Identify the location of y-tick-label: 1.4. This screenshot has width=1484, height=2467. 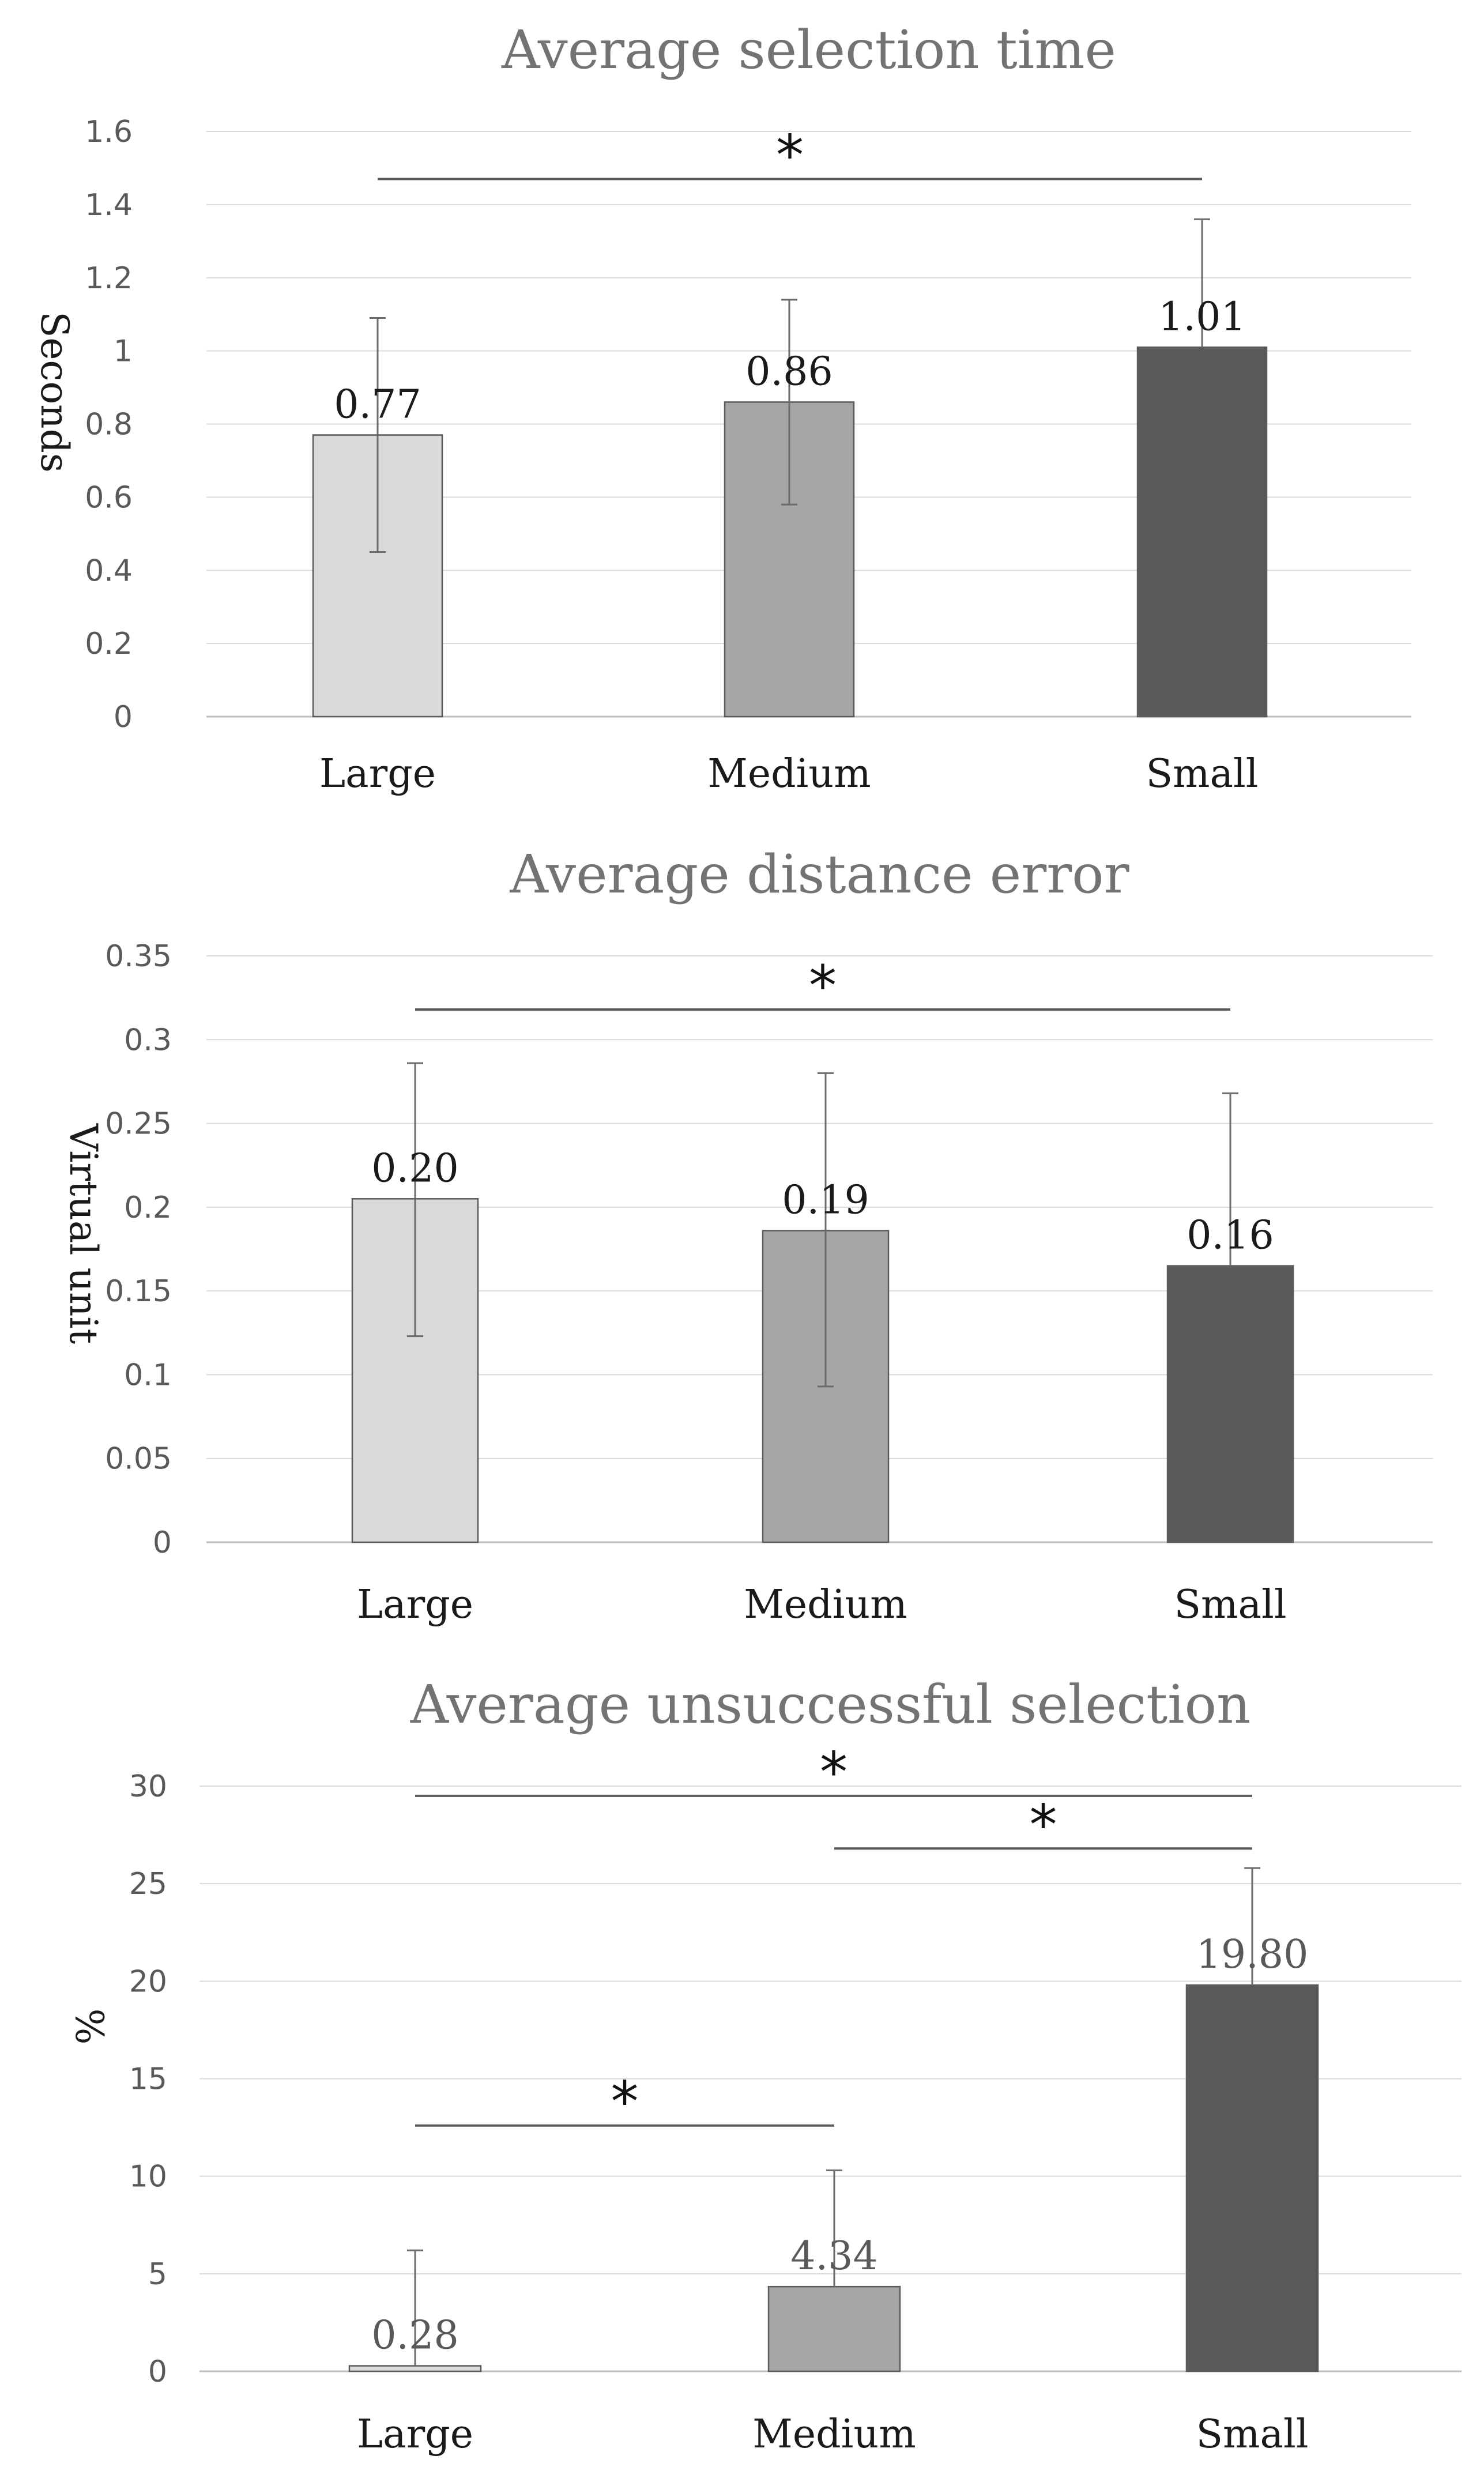
(109, 205).